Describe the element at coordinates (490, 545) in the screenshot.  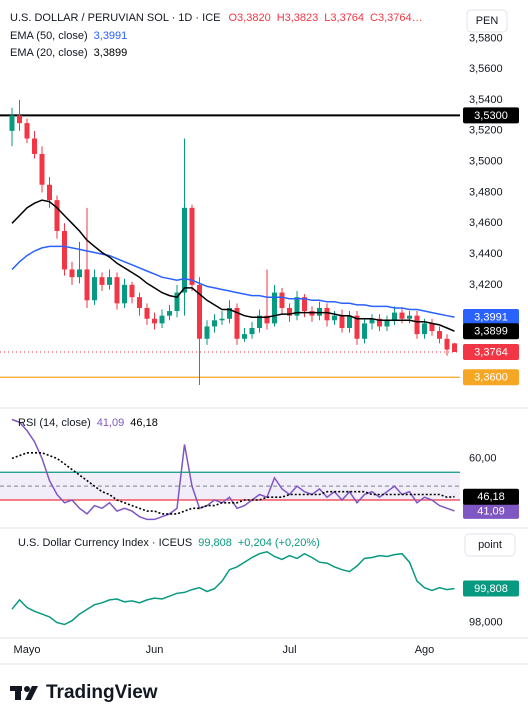
I see `unit-label: point` at that location.